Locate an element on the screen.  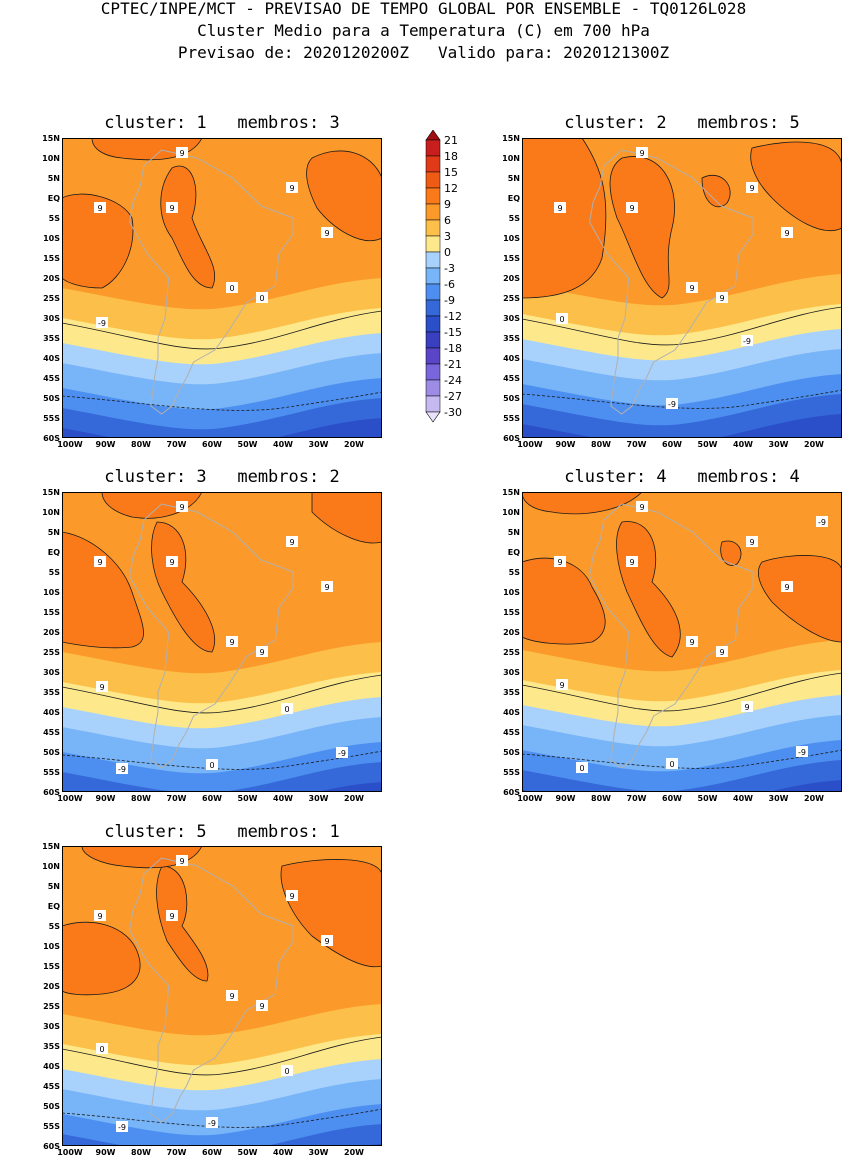
panel-3-title: cluster: 3 membros: 2 is located at coordinates (222, 477).